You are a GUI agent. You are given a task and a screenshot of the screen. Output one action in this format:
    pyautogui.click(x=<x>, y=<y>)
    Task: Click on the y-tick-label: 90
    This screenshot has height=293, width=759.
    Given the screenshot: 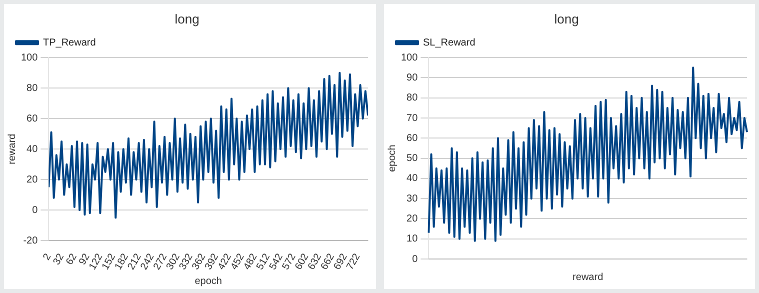 What is the action you would take?
    pyautogui.click(x=412, y=78)
    